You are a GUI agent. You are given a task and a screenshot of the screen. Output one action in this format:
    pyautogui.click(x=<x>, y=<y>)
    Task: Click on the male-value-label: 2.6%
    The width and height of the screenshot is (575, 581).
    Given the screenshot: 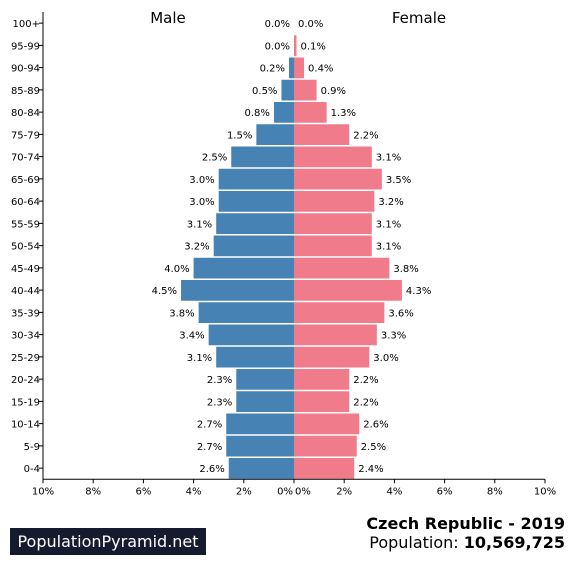 What is the action you would take?
    pyautogui.click(x=211, y=469)
    